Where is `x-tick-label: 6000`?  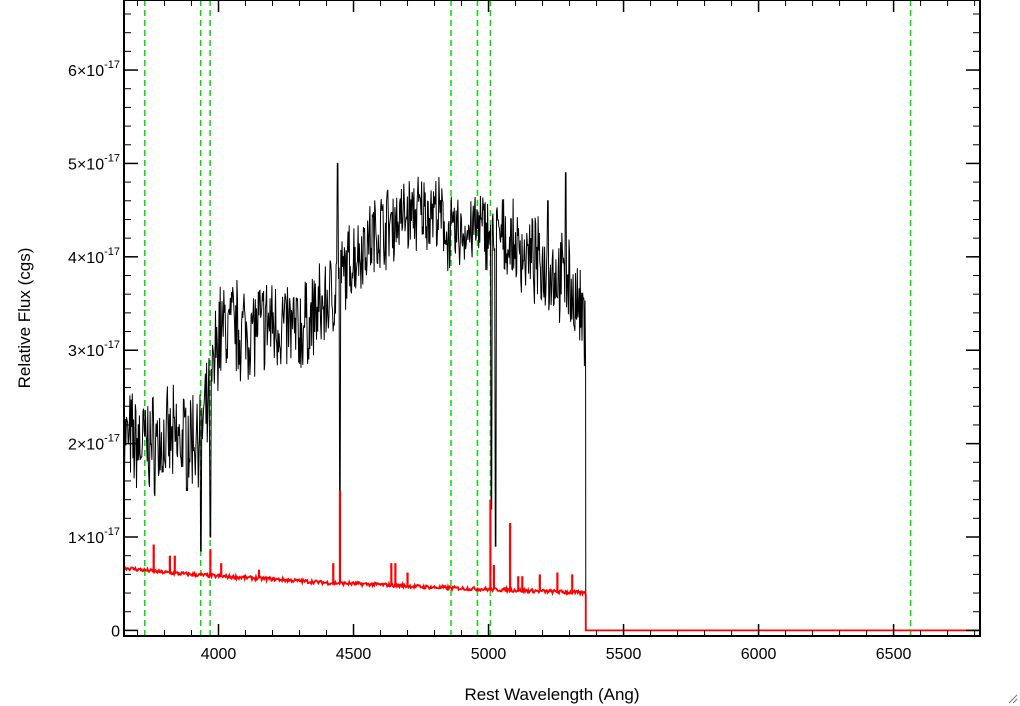 x-tick-label: 6000 is located at coordinates (759, 654).